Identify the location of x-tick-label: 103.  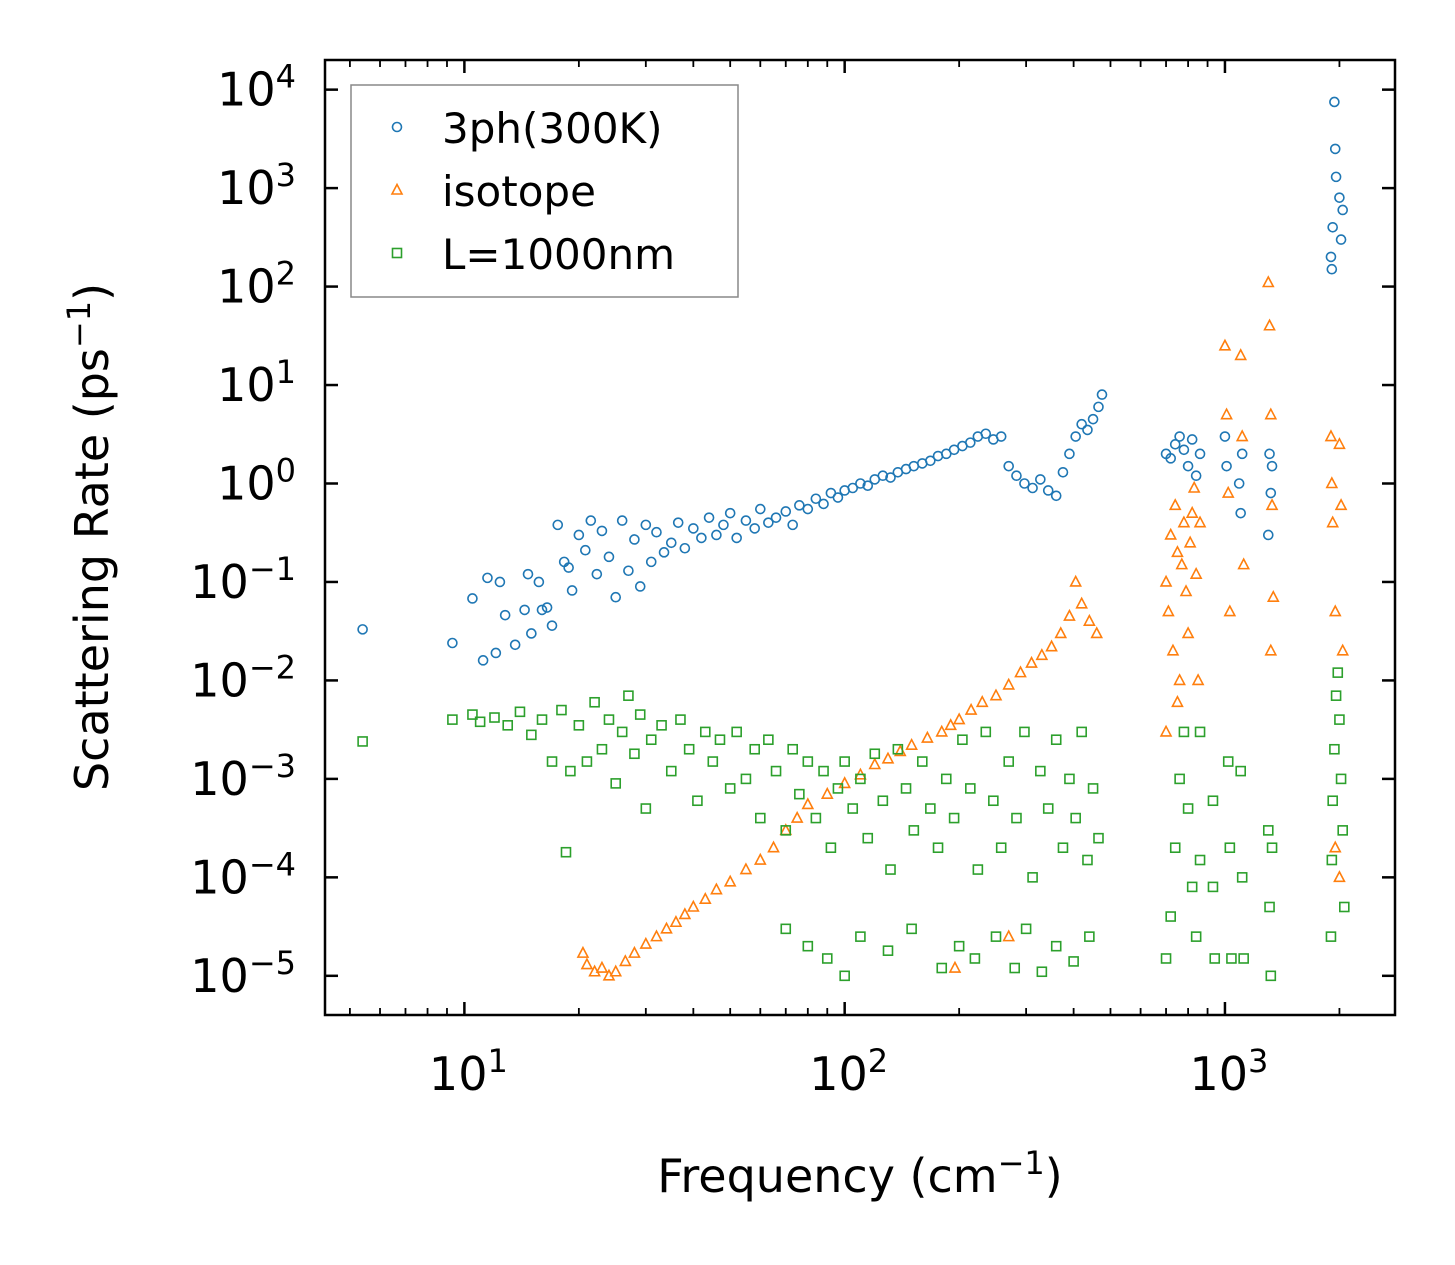
(1229, 1071).